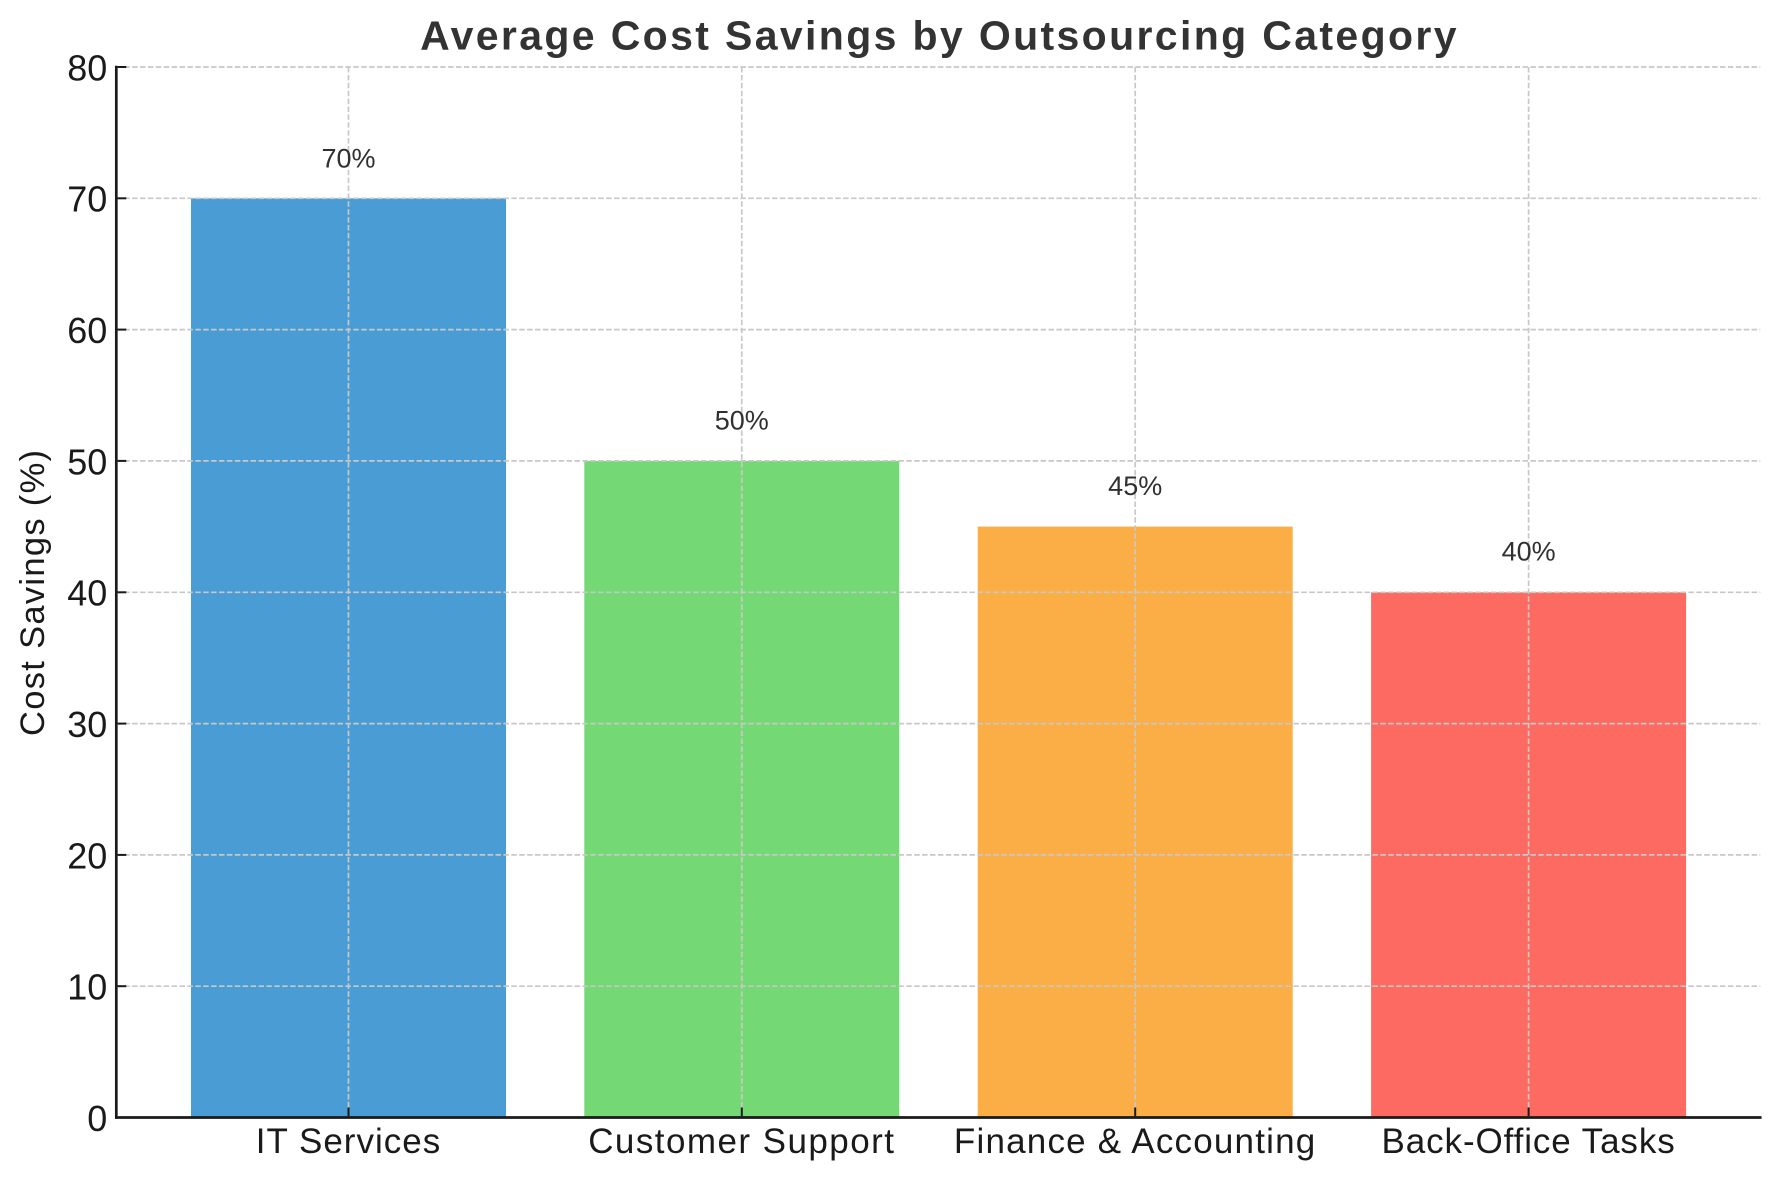 This screenshot has width=1779, height=1180. Describe the element at coordinates (87, 593) in the screenshot. I see `svg-text: 40` at that location.